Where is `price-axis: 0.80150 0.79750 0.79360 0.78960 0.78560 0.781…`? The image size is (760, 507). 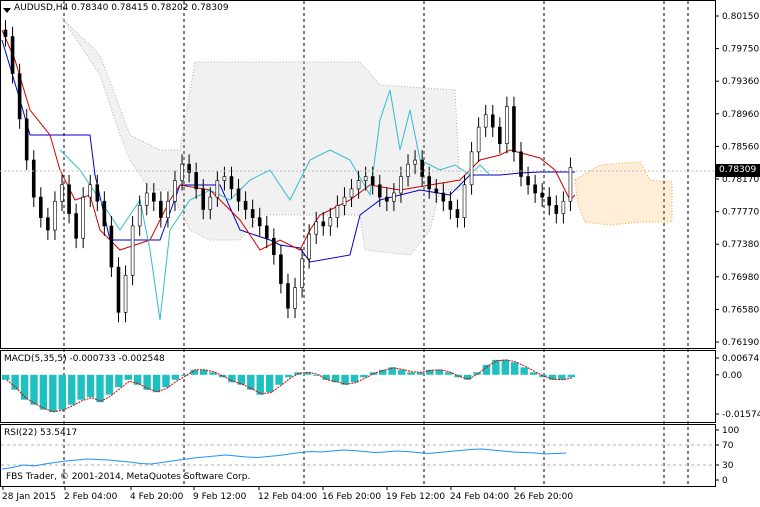 price-axis: 0.80150 0.79750 0.79360 0.78960 0.78560 0.781… is located at coordinates (737, 180).